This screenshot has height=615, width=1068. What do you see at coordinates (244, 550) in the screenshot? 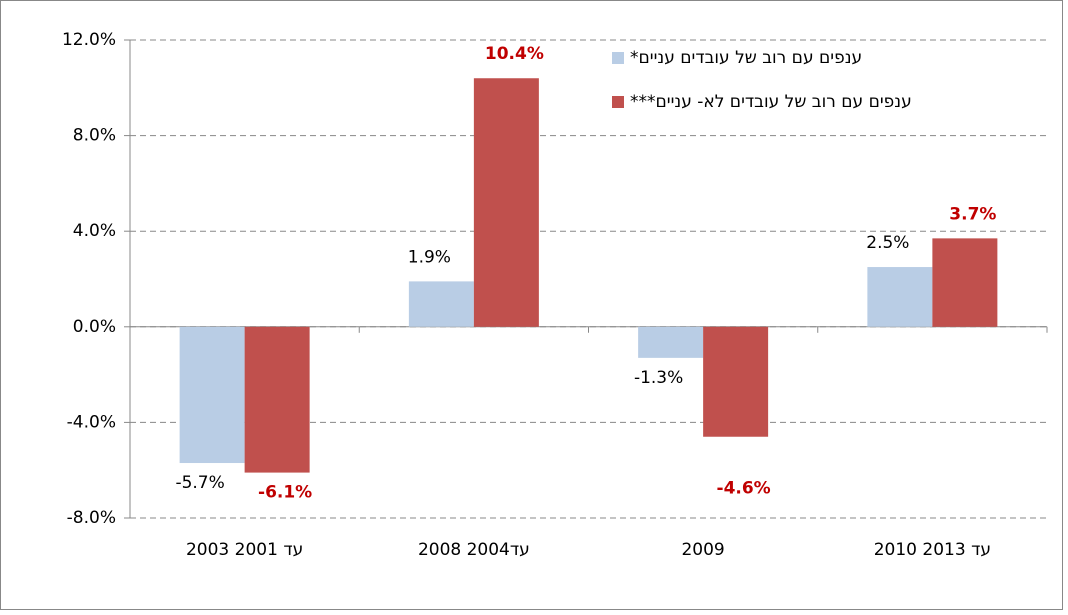
I see `x-tick-label: 2003 עד 2001` at bounding box center [244, 550].